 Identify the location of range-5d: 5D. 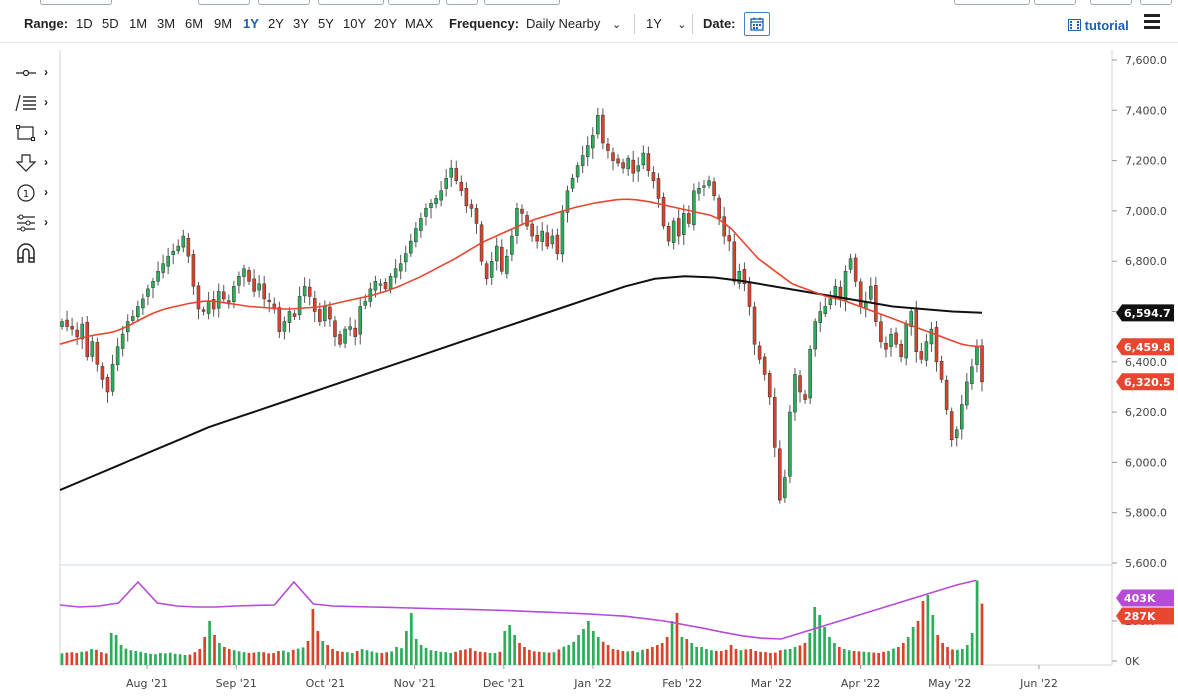
(110, 23).